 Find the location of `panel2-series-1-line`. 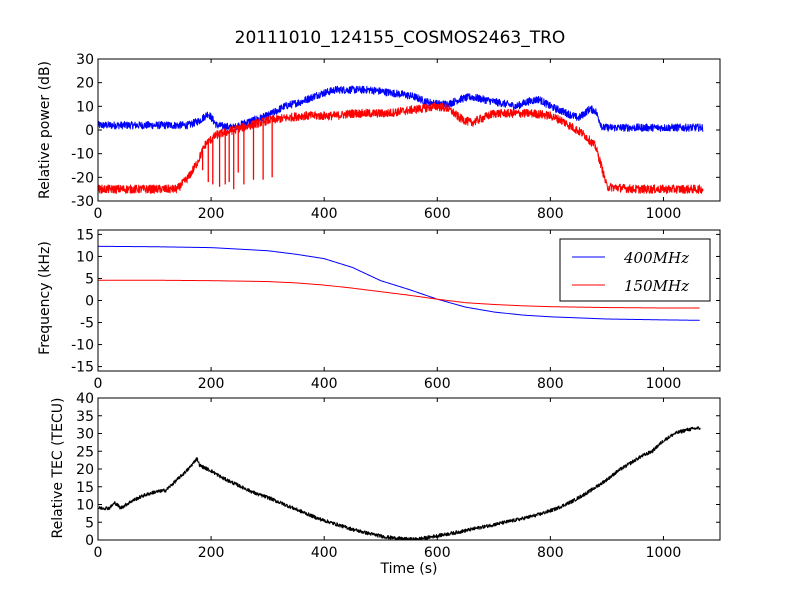

panel2-series-1-line is located at coordinates (399, 283).